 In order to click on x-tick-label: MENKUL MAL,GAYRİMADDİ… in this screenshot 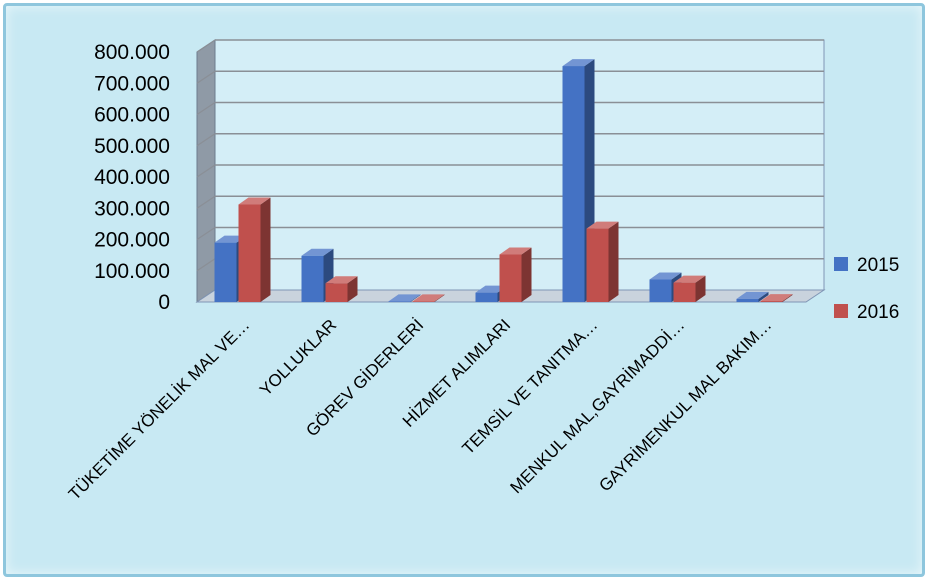, I will do `click(598, 406)`.